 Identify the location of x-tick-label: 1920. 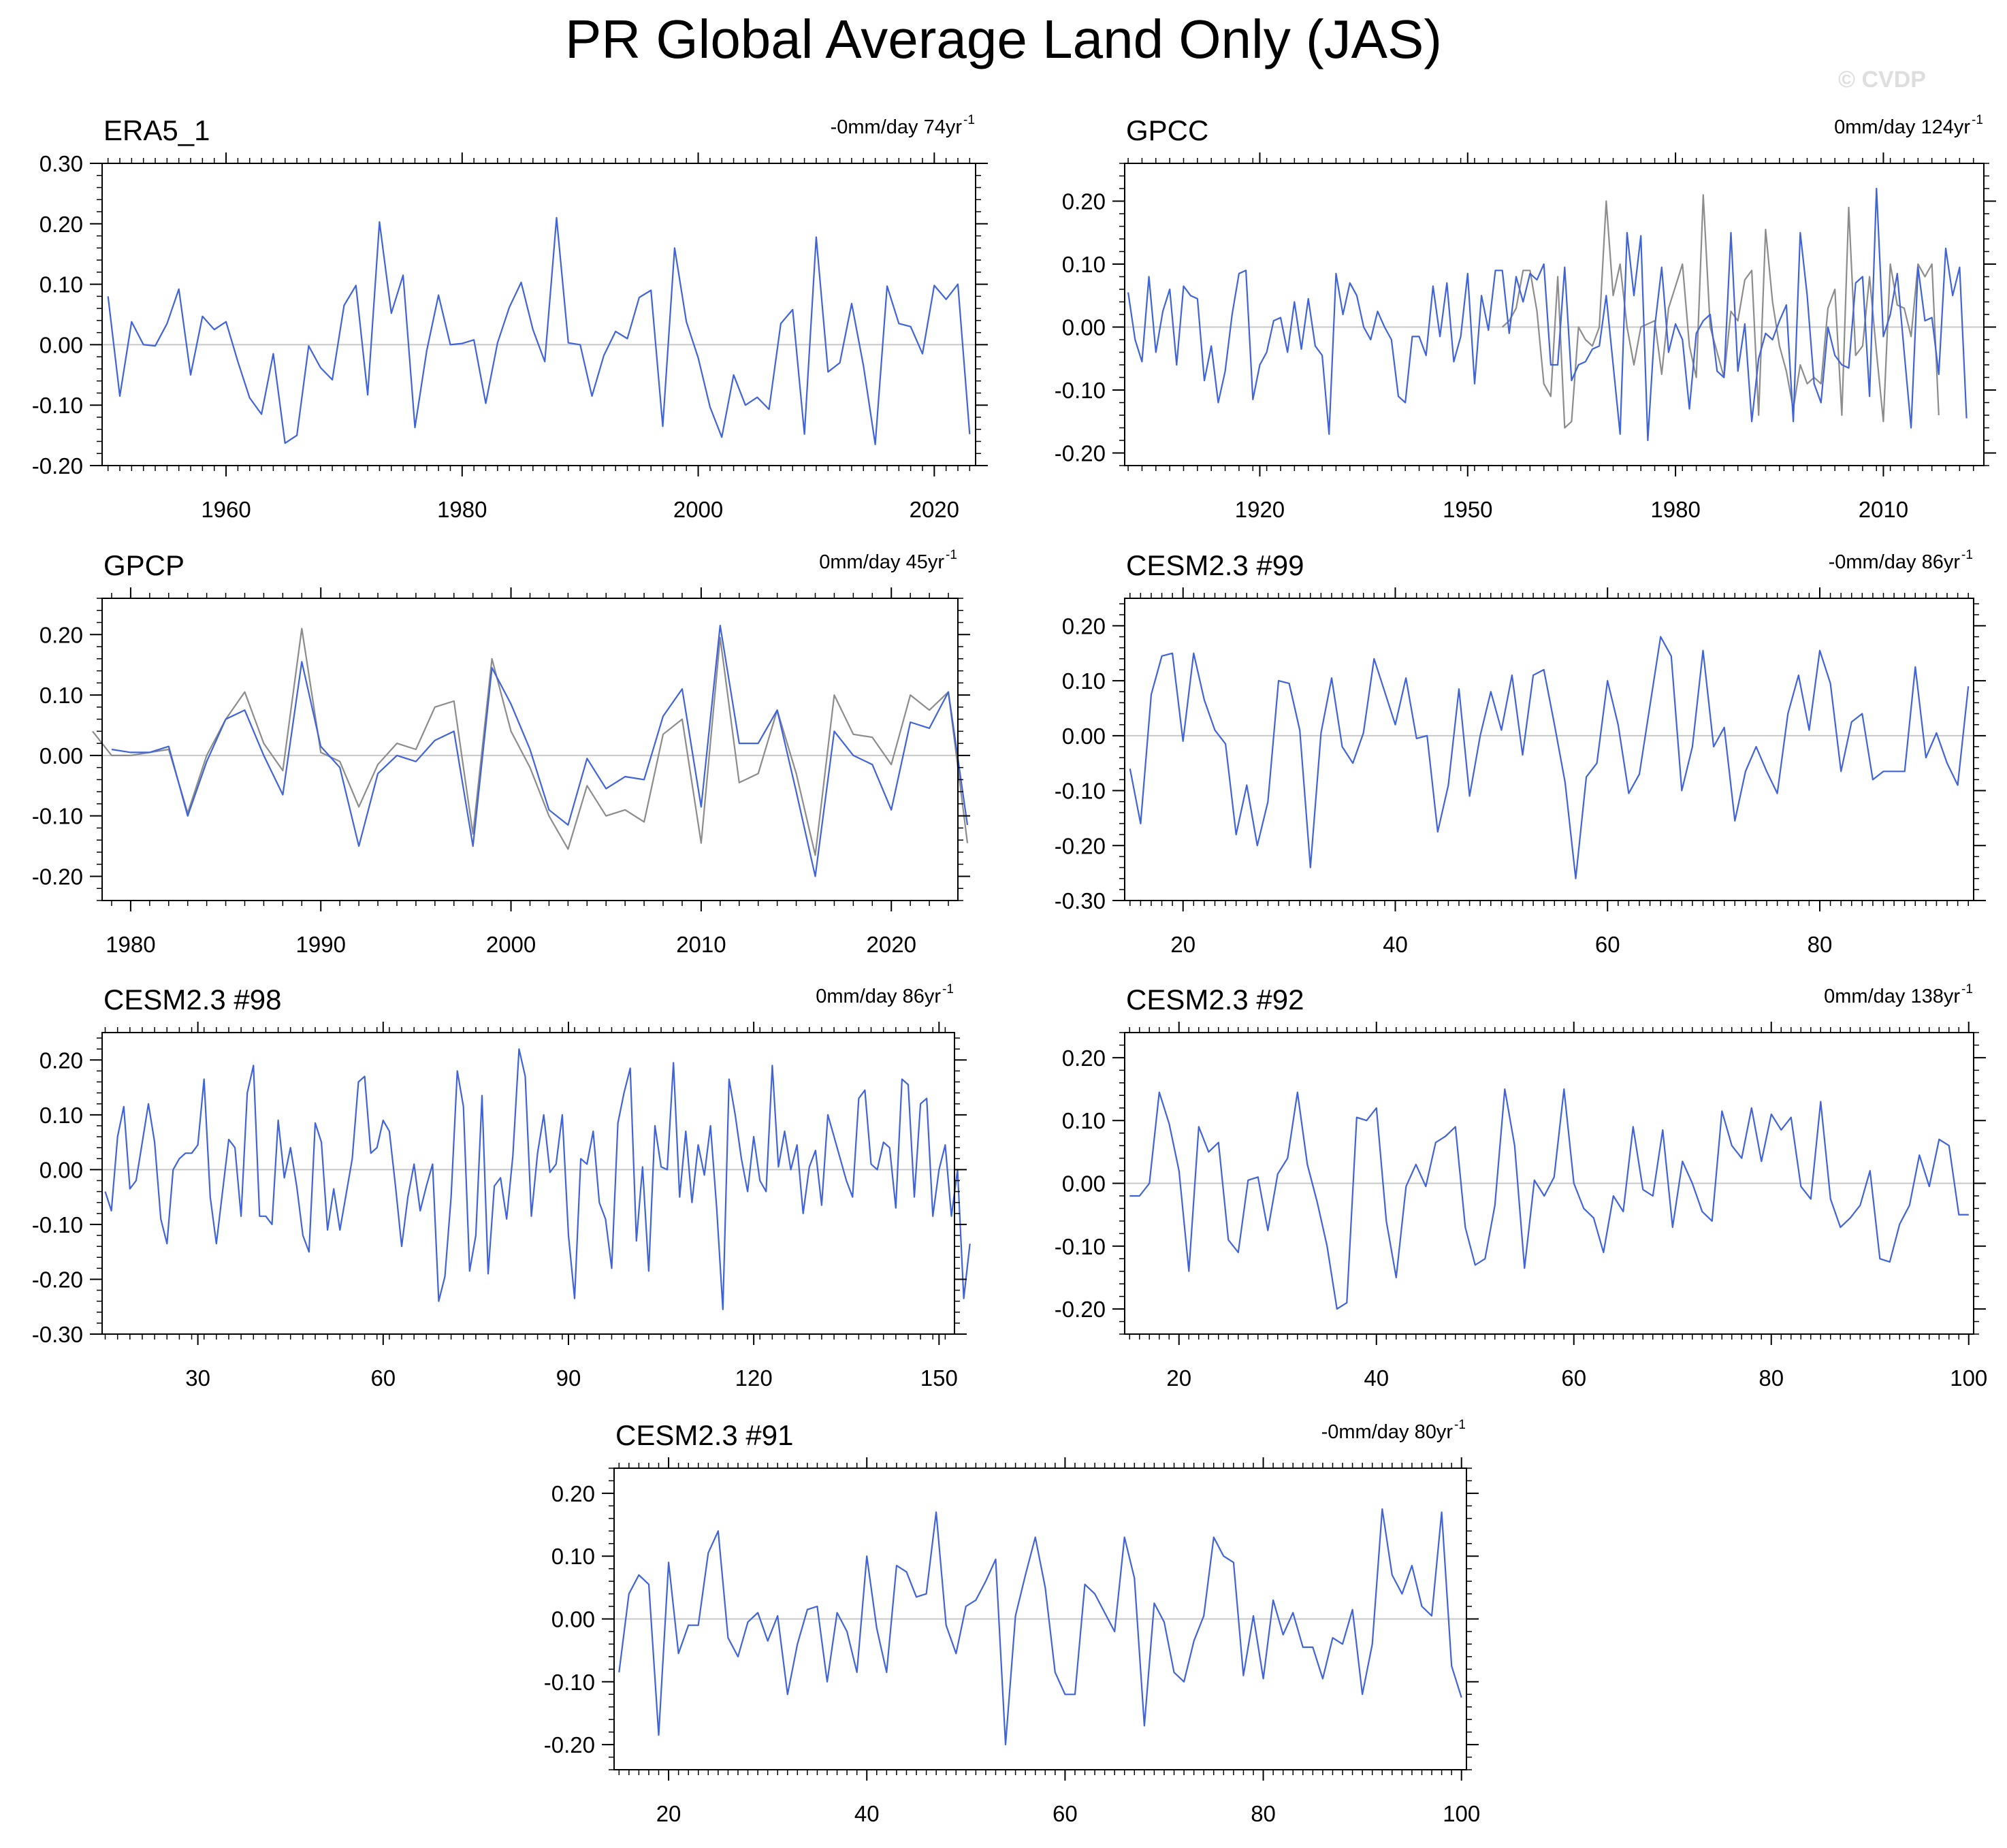
(1260, 509).